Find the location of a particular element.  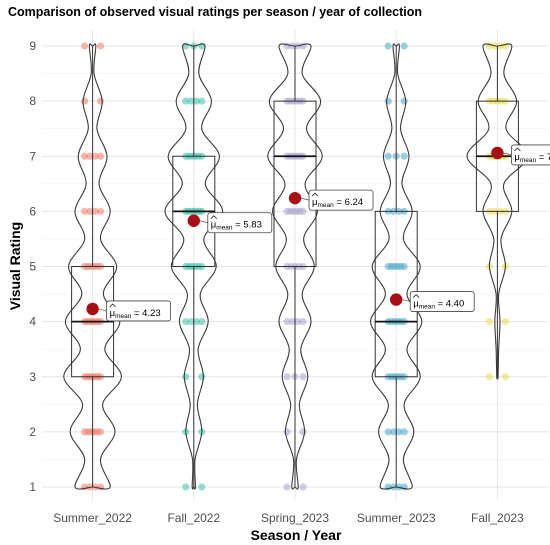

y-tick-label: 6 is located at coordinates (32, 211).